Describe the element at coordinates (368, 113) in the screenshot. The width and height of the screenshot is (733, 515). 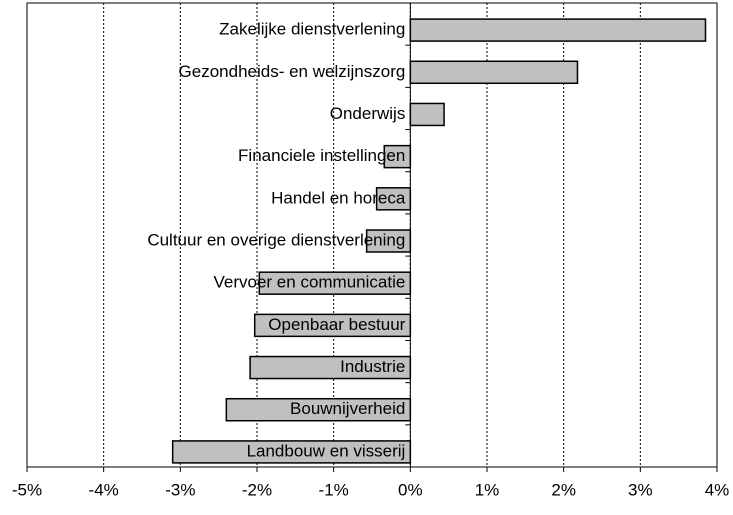
I see `category-label: Onderwijs` at that location.